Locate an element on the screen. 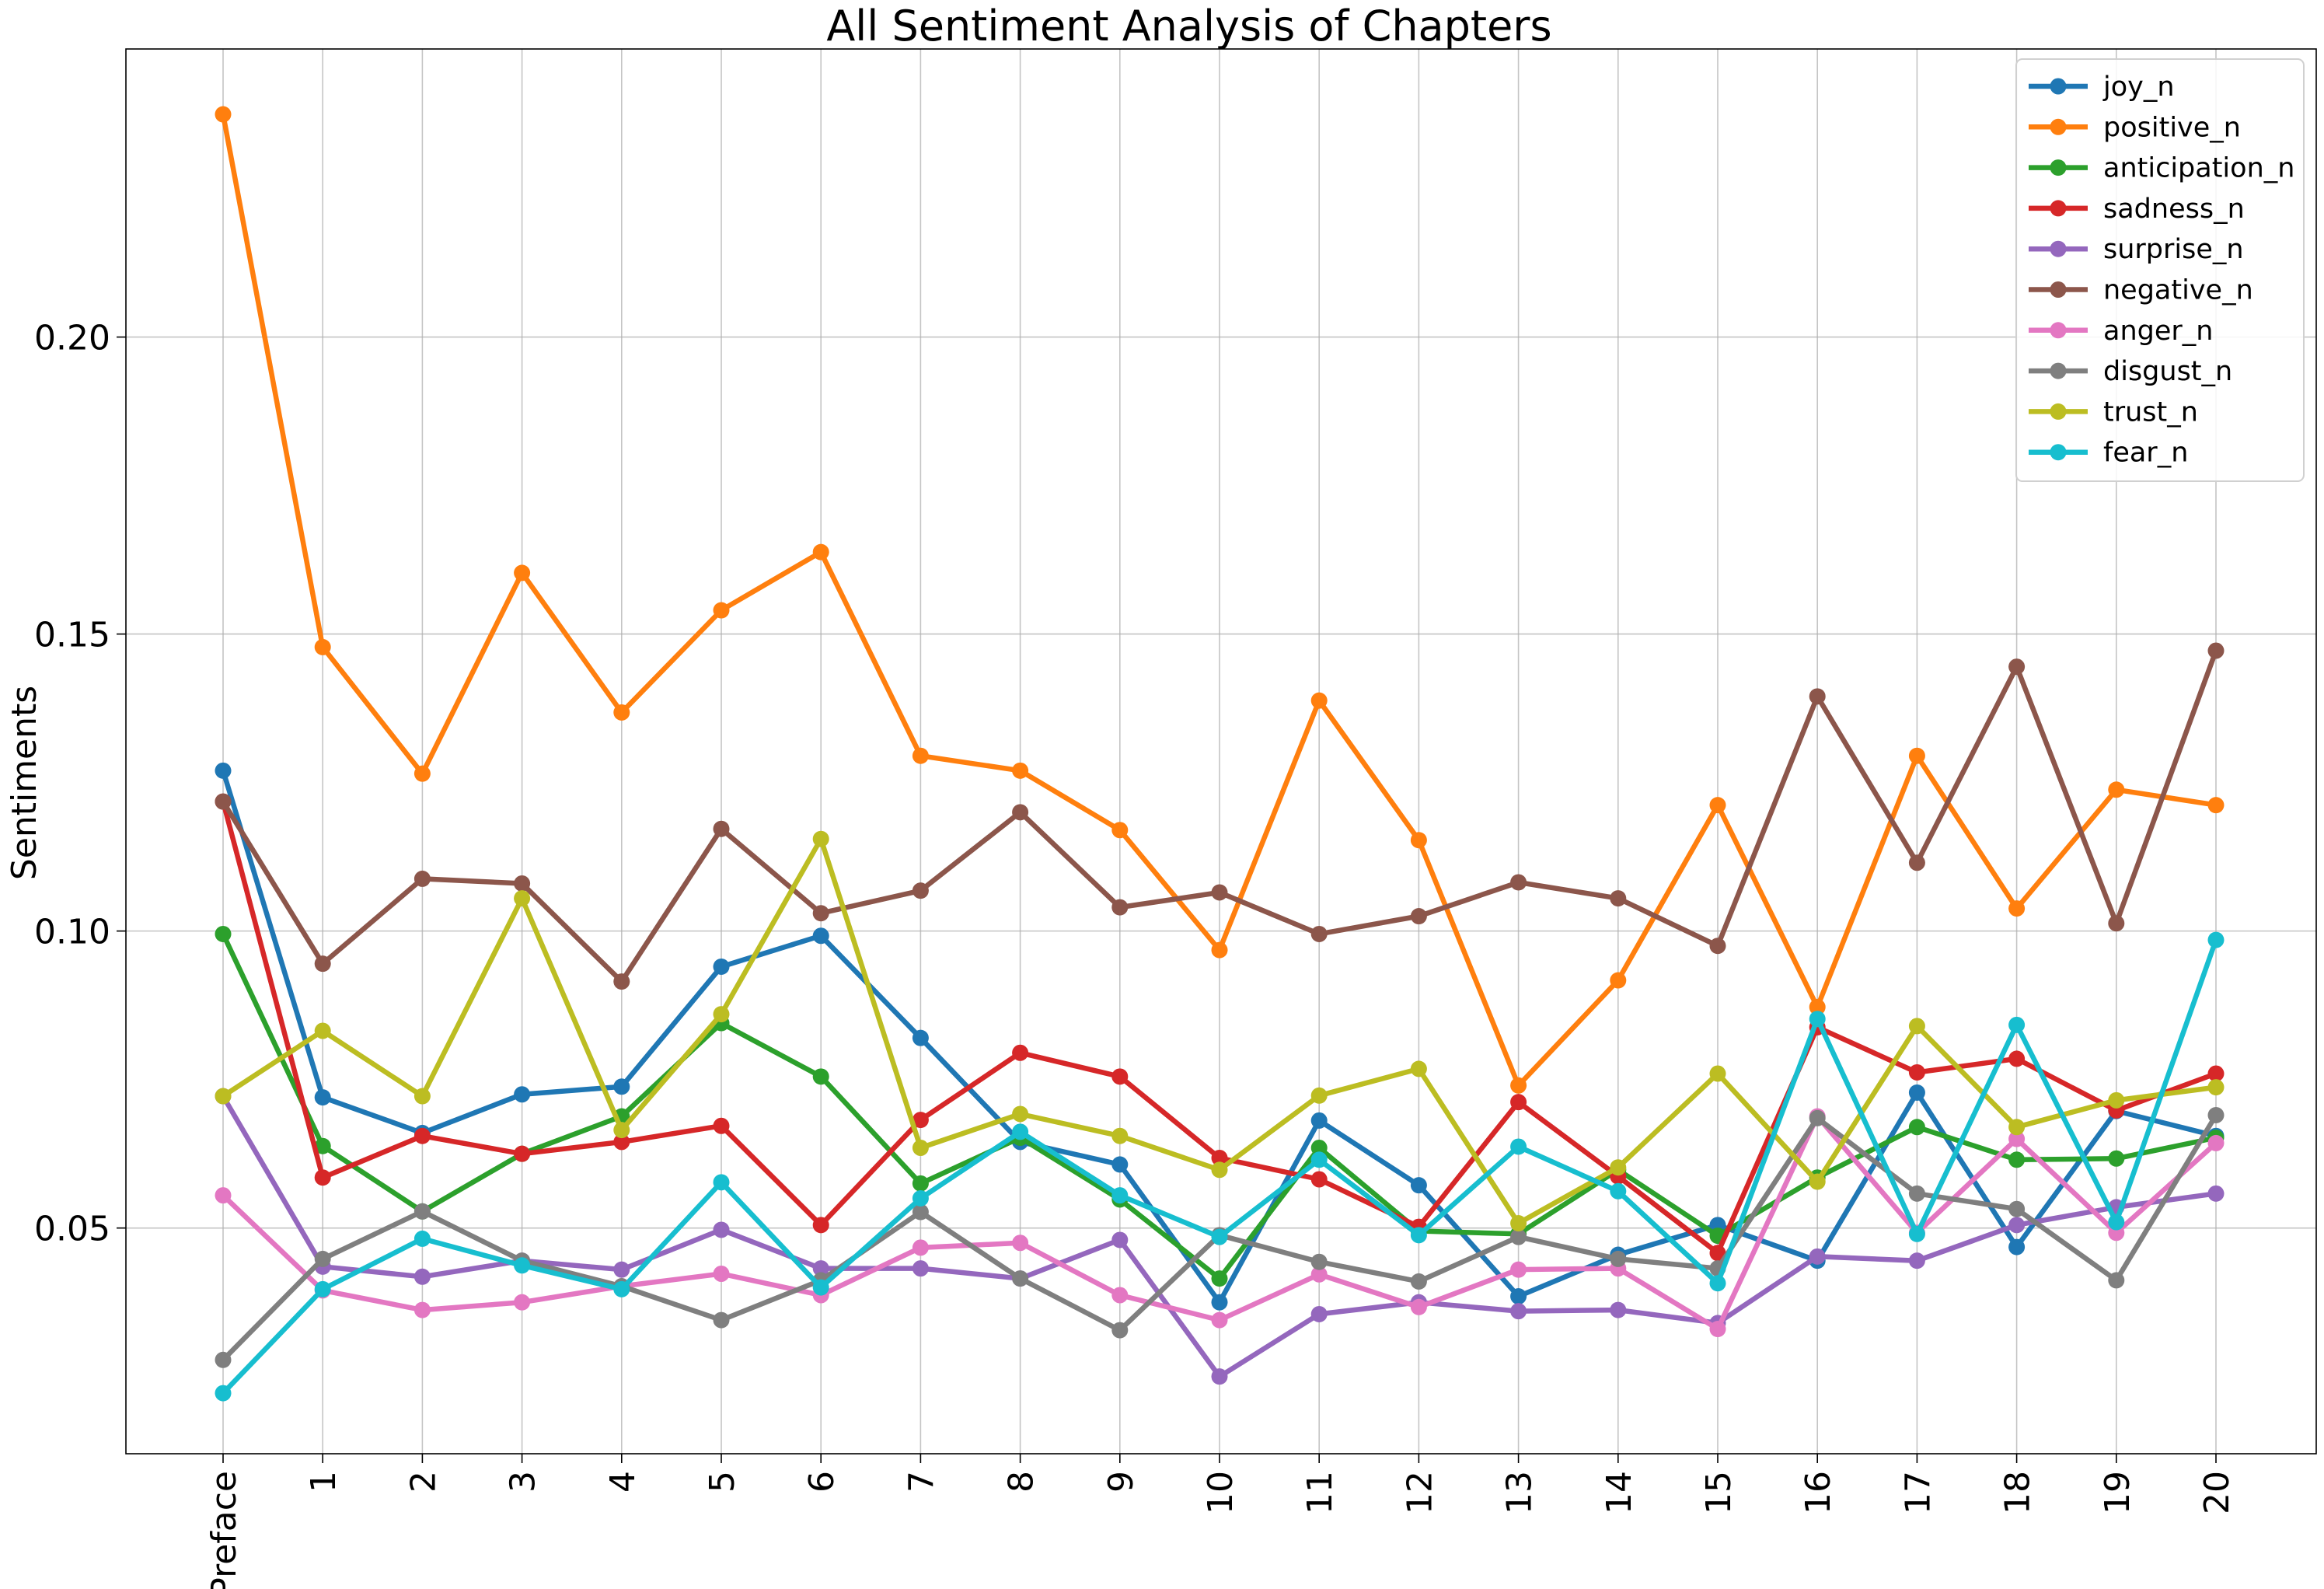 The height and width of the screenshot is (1589, 2324). x-tick-label: 19 is located at coordinates (2117, 1492).